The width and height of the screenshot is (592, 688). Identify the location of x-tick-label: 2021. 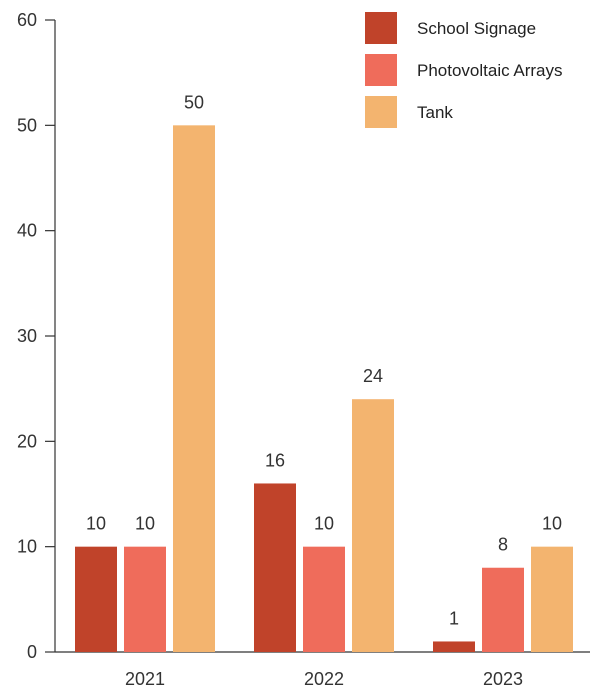
(145, 678).